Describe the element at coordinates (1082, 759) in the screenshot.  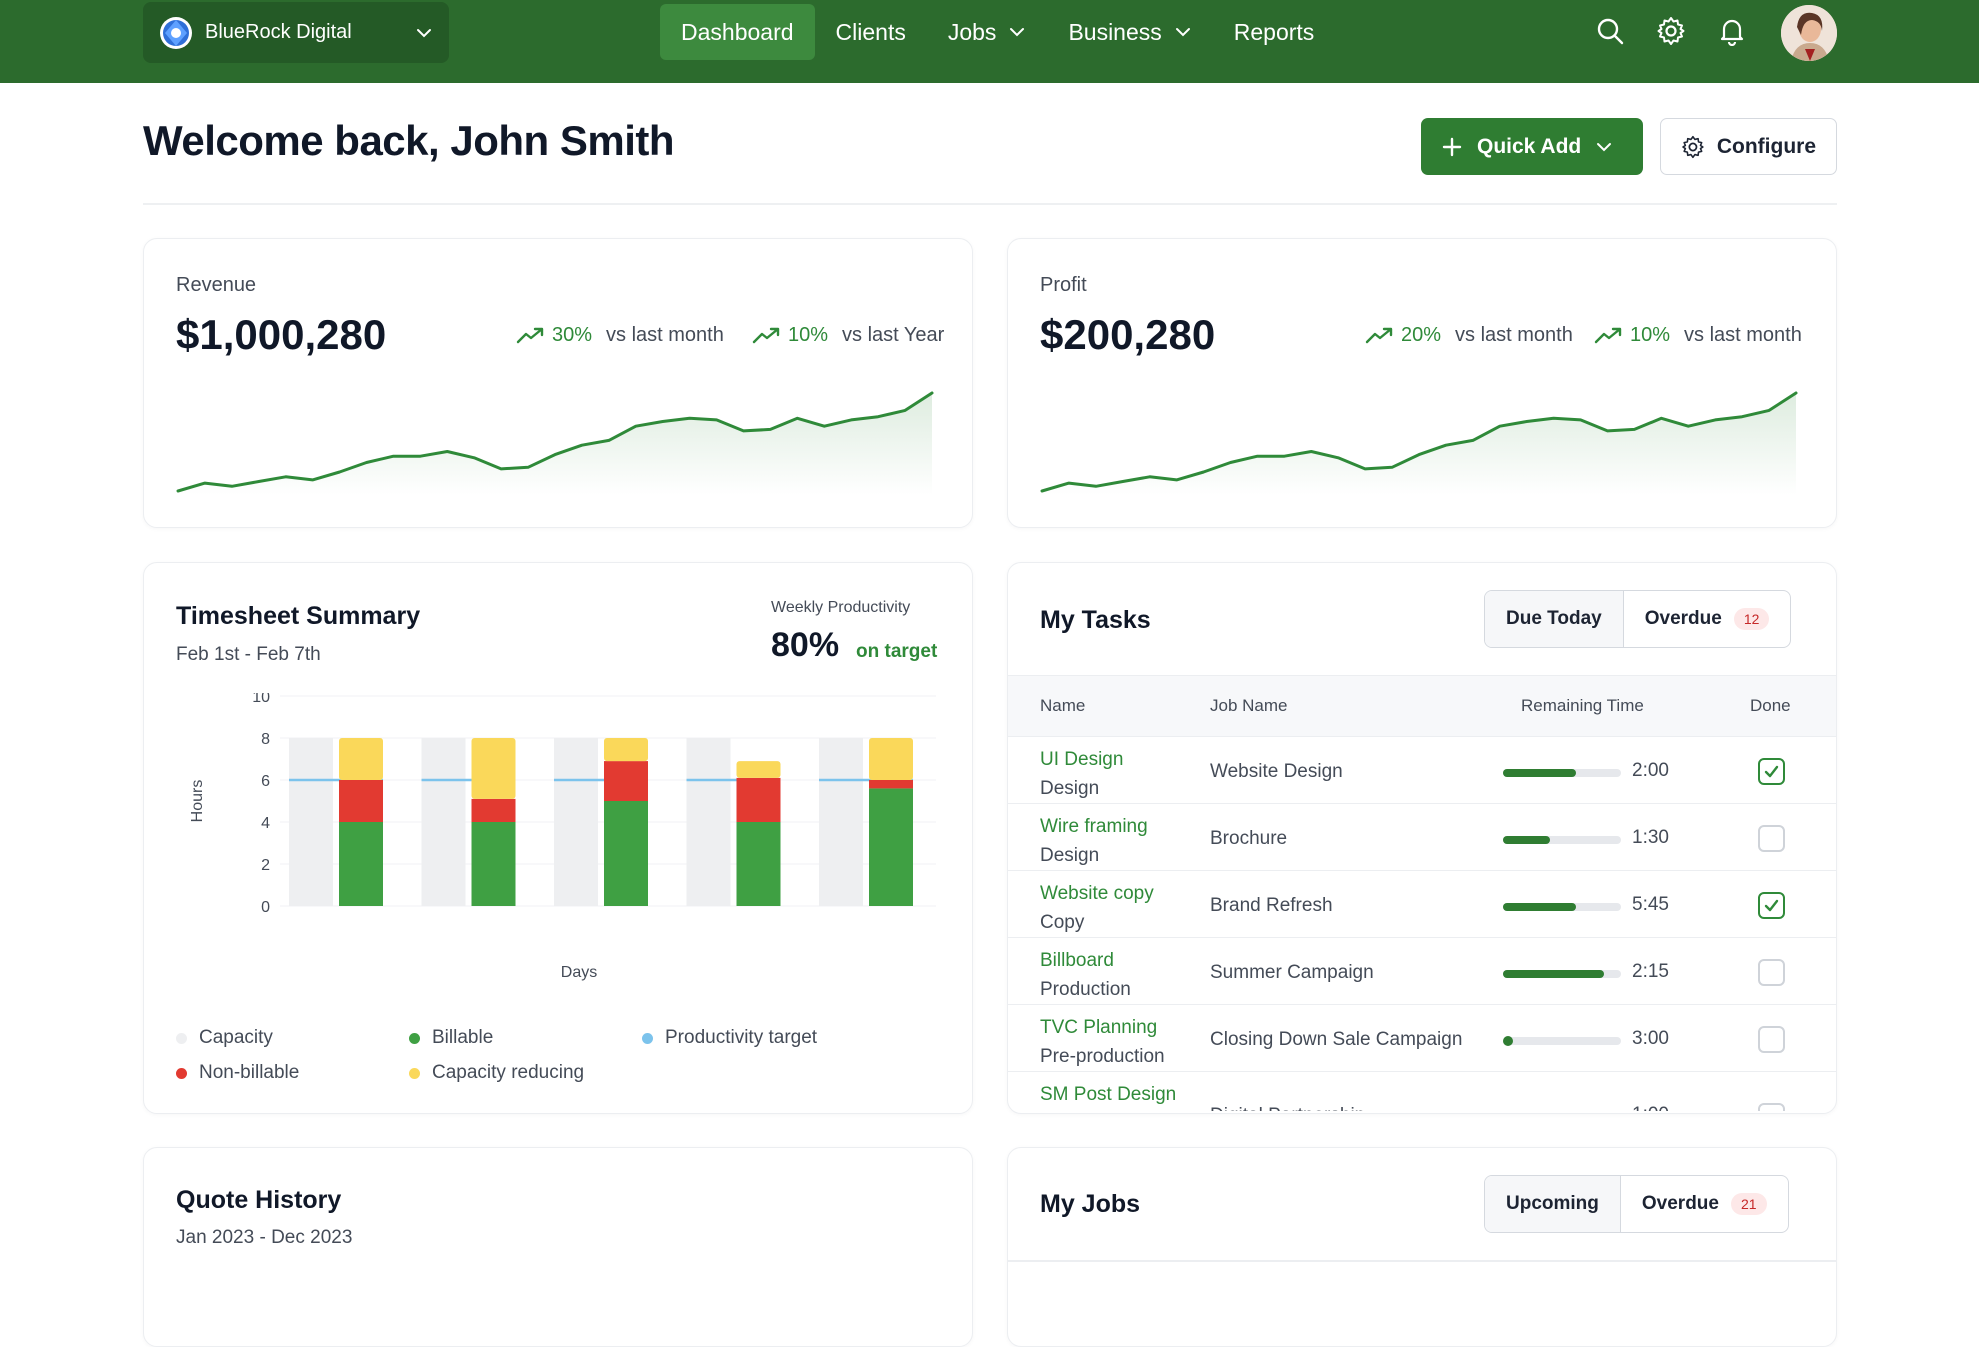
I see `task-name-link: UI Design` at that location.